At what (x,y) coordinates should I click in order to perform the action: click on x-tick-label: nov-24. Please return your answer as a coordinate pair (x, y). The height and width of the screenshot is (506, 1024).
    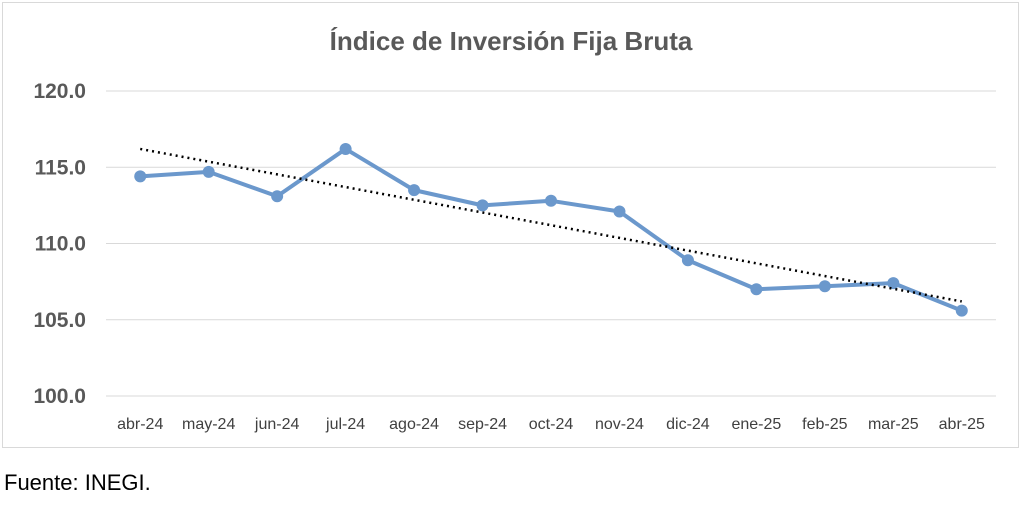
    Looking at the image, I should click on (619, 424).